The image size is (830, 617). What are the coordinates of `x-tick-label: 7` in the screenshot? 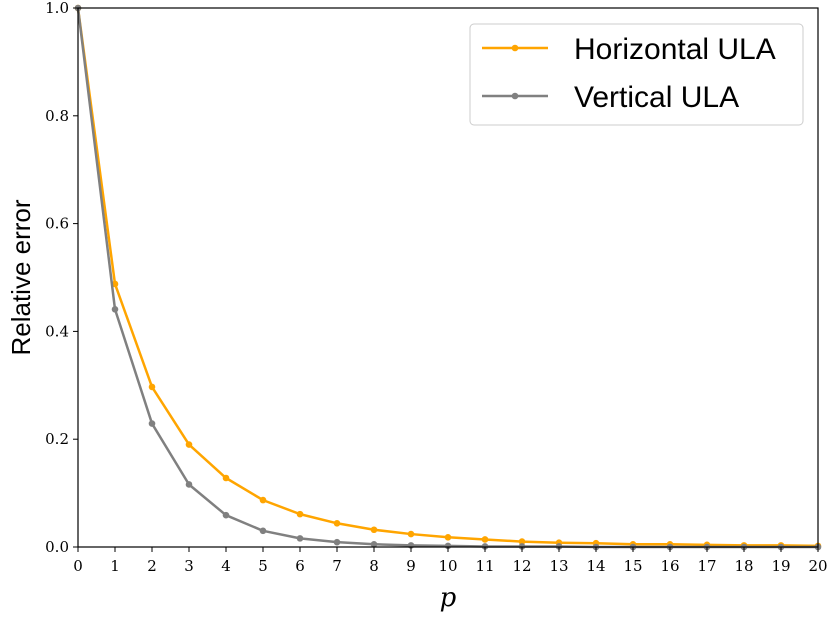 It's located at (337, 566).